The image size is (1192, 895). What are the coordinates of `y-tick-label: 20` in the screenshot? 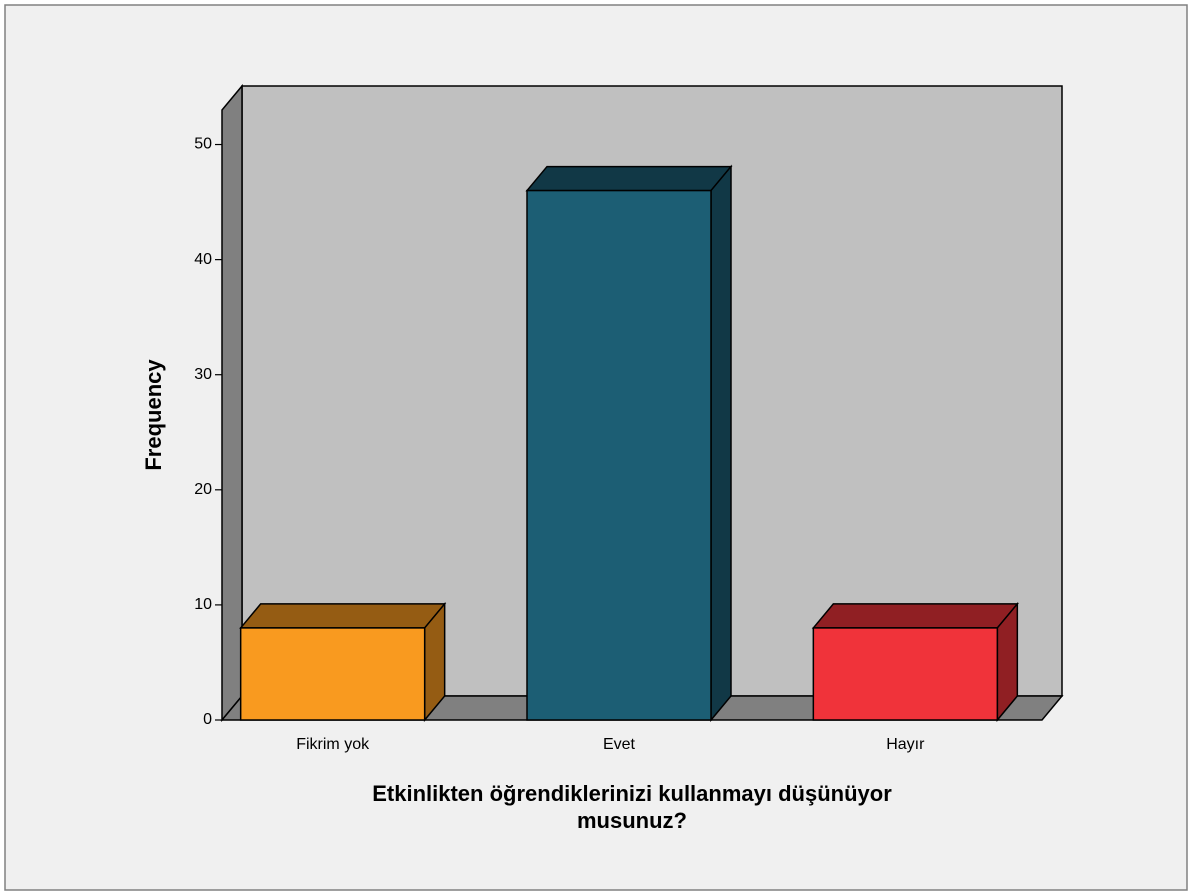 It's located at (203, 489).